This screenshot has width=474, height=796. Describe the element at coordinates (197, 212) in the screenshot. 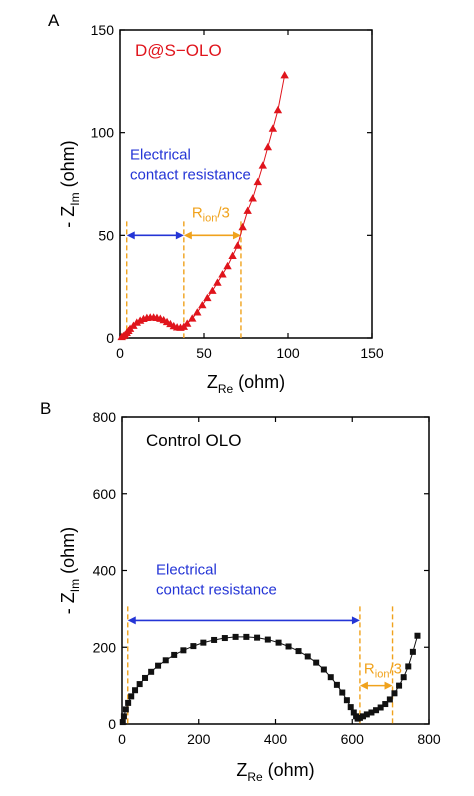

I see `rion-label-main: R` at that location.